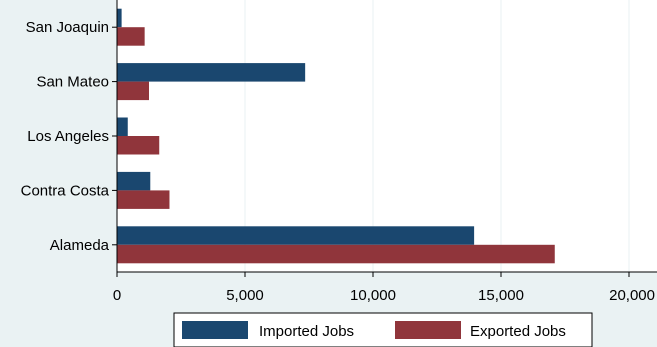 This screenshot has height=347, width=657. Describe the element at coordinates (80, 245) in the screenshot. I see `y-category-label: Alameda` at that location.